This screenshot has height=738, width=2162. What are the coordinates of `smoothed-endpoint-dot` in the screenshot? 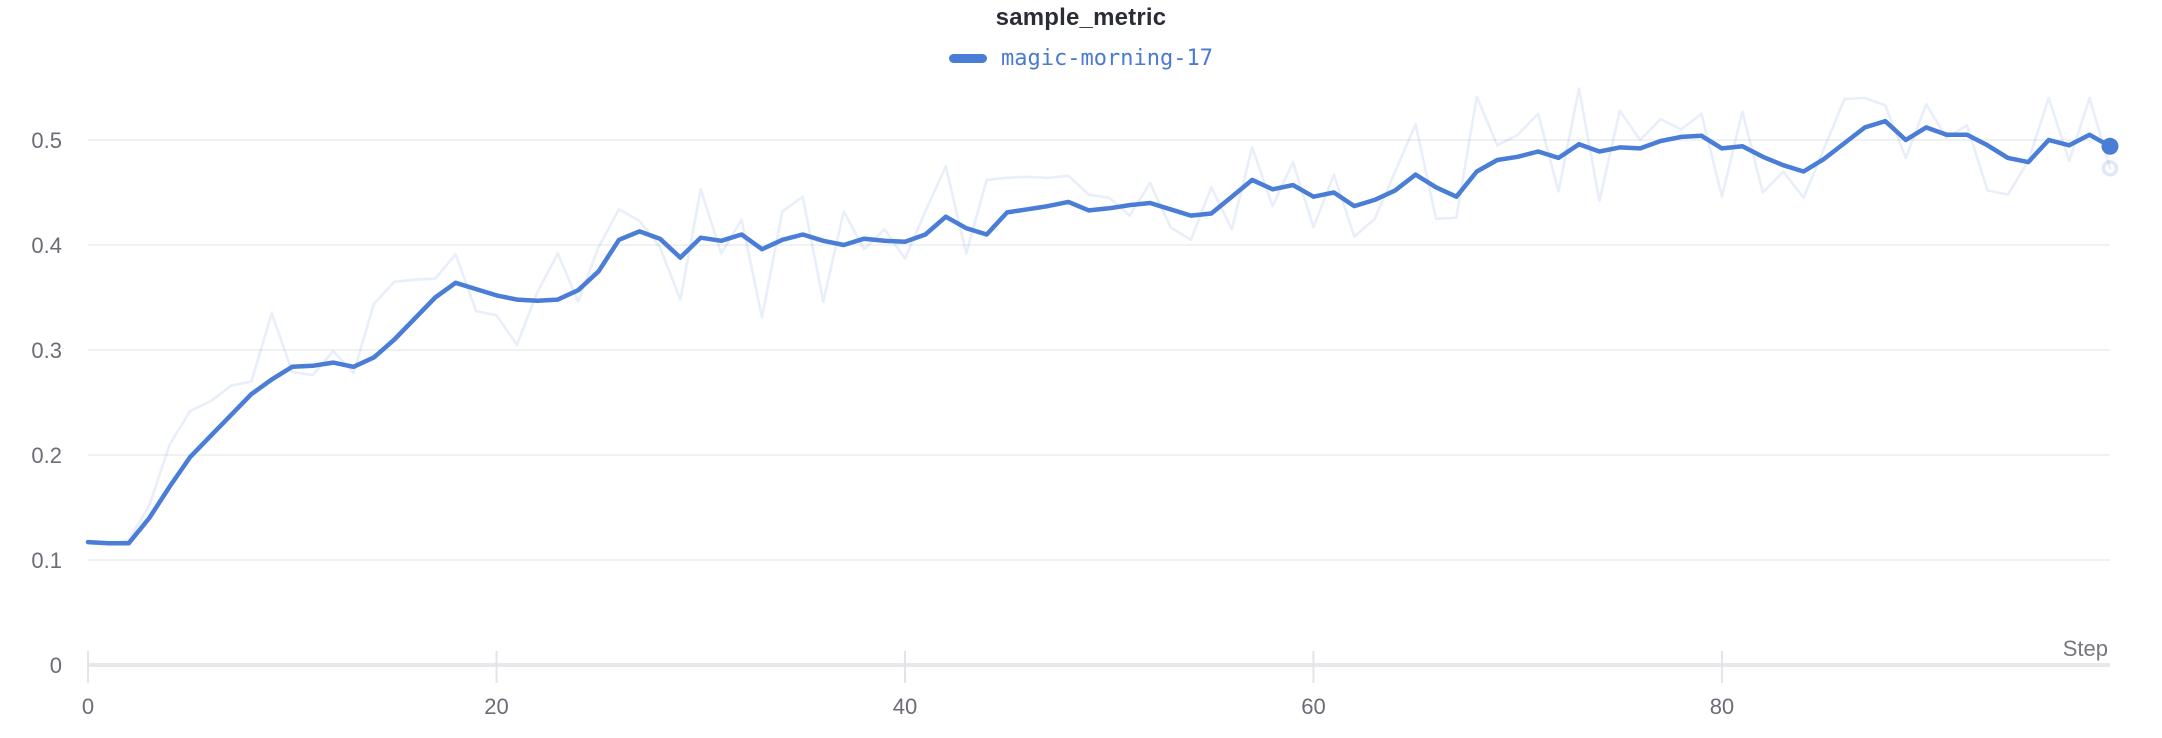 It's located at (2110, 146).